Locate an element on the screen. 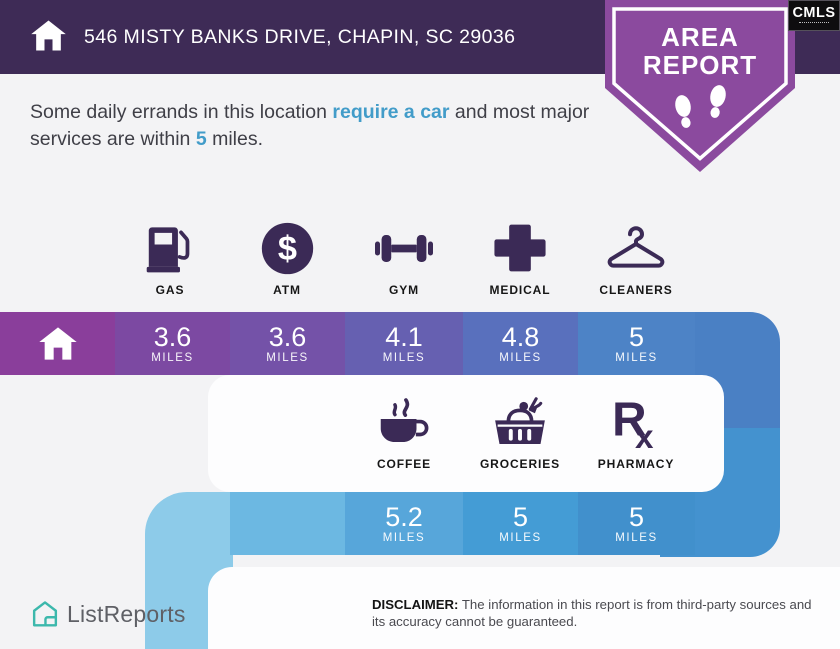  amenity-label: GAS is located at coordinates (170, 290).